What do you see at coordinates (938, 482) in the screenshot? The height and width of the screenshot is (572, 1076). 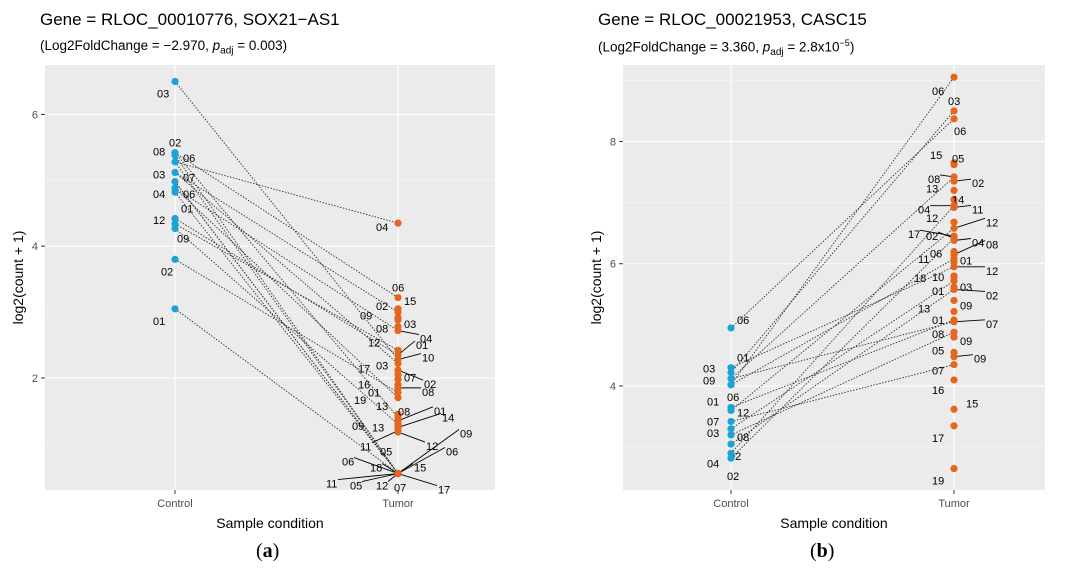 I see `tumor-point-label: 19` at bounding box center [938, 482].